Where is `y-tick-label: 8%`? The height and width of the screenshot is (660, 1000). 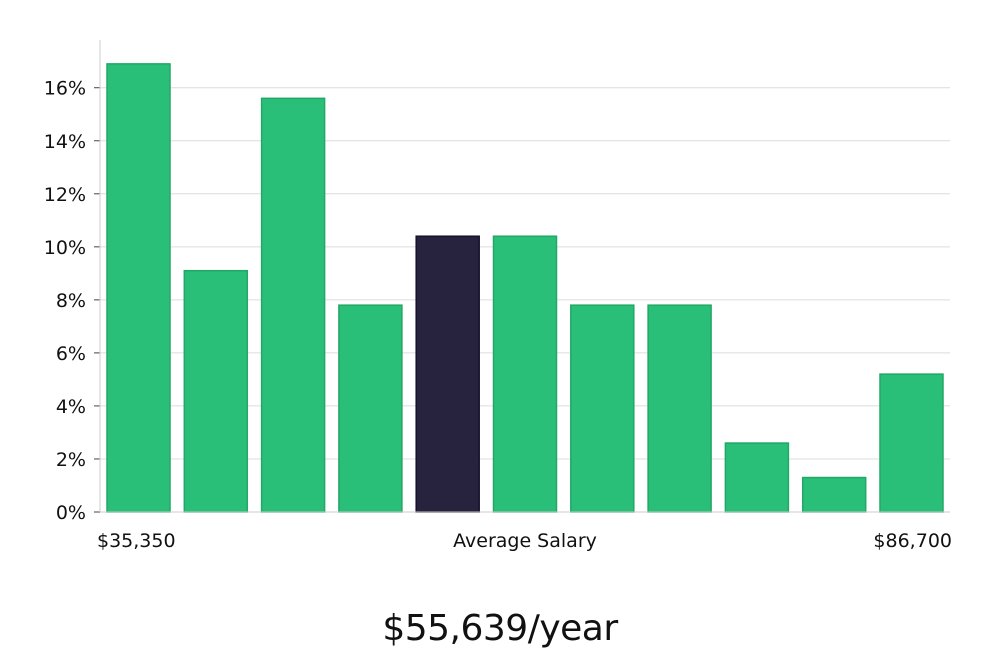
y-tick-label: 8% is located at coordinates (71, 301).